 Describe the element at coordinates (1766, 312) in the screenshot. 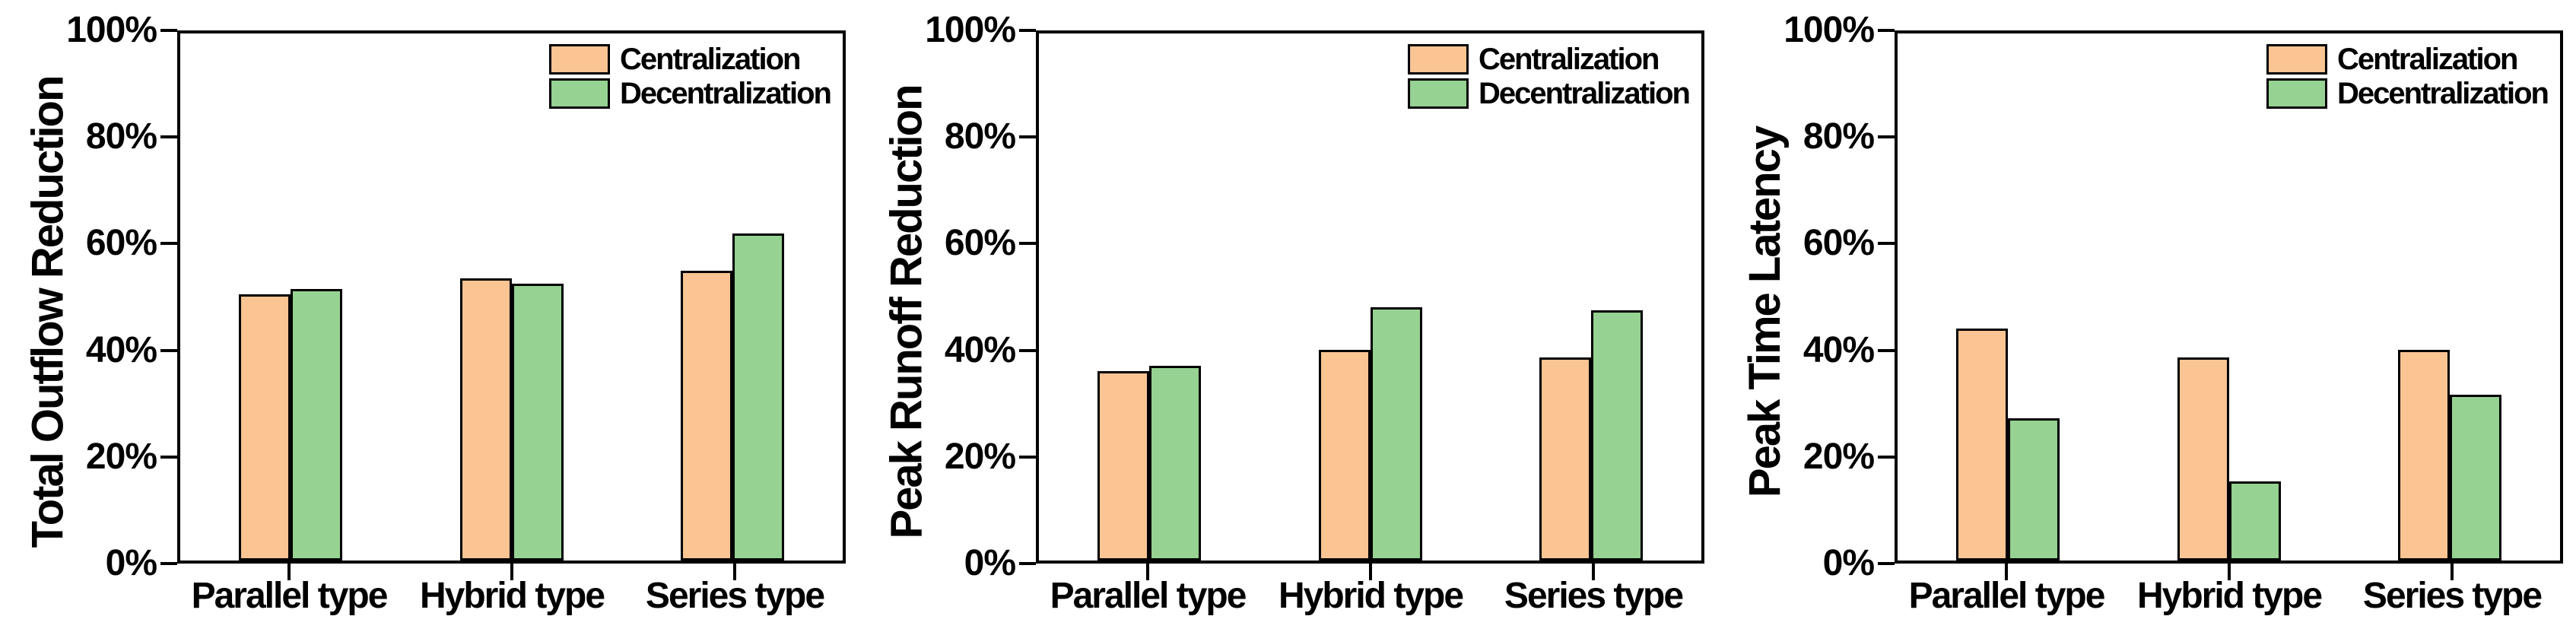

I see `y-axis-title: Peak Time Latency` at that location.